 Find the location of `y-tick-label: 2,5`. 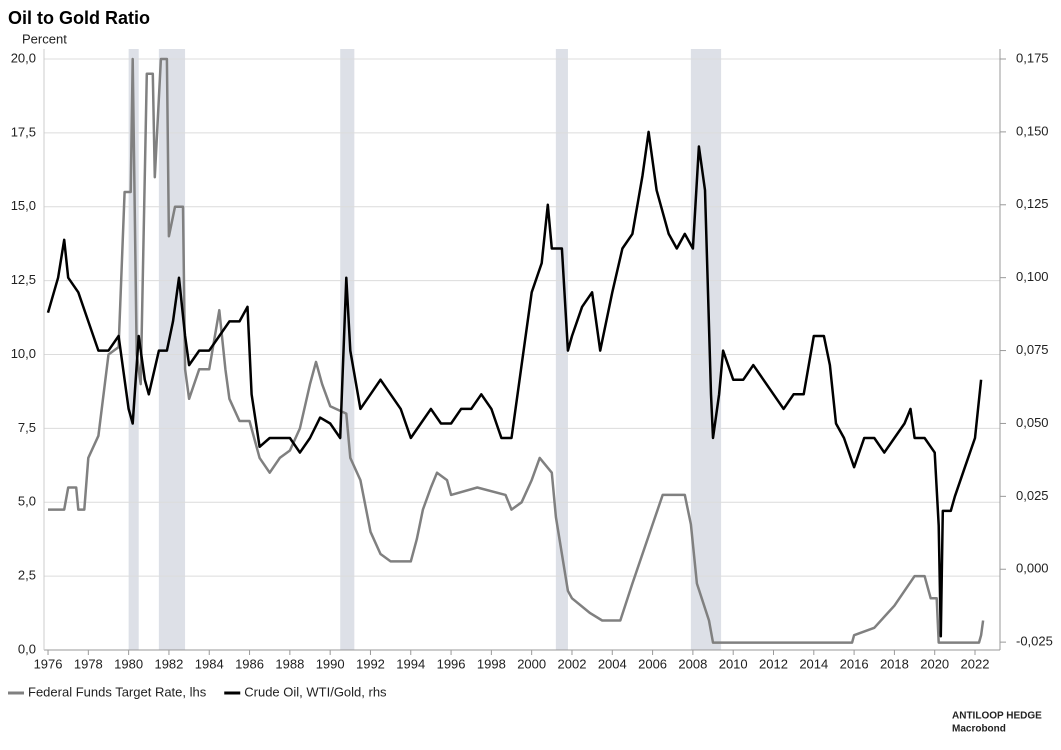

y-tick-label: 2,5 is located at coordinates (27, 575).